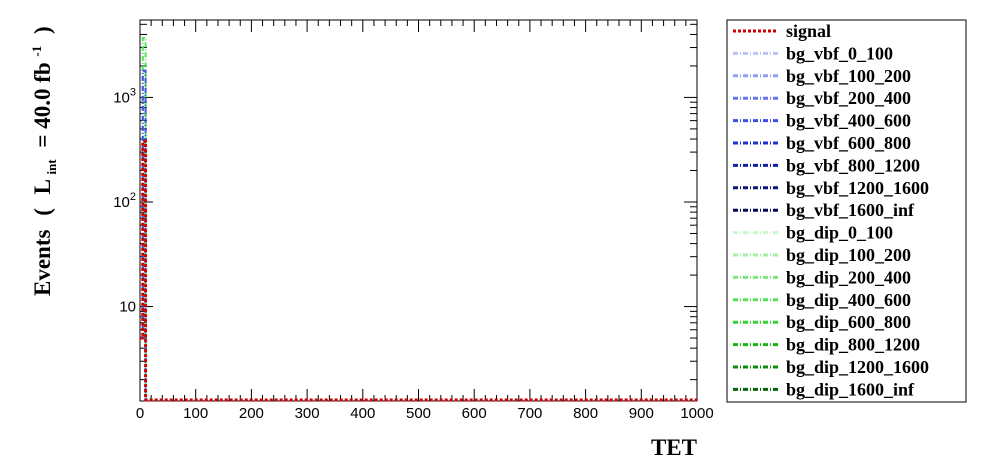  What do you see at coordinates (140, 413) in the screenshot?
I see `x-tick-label: 0` at bounding box center [140, 413].